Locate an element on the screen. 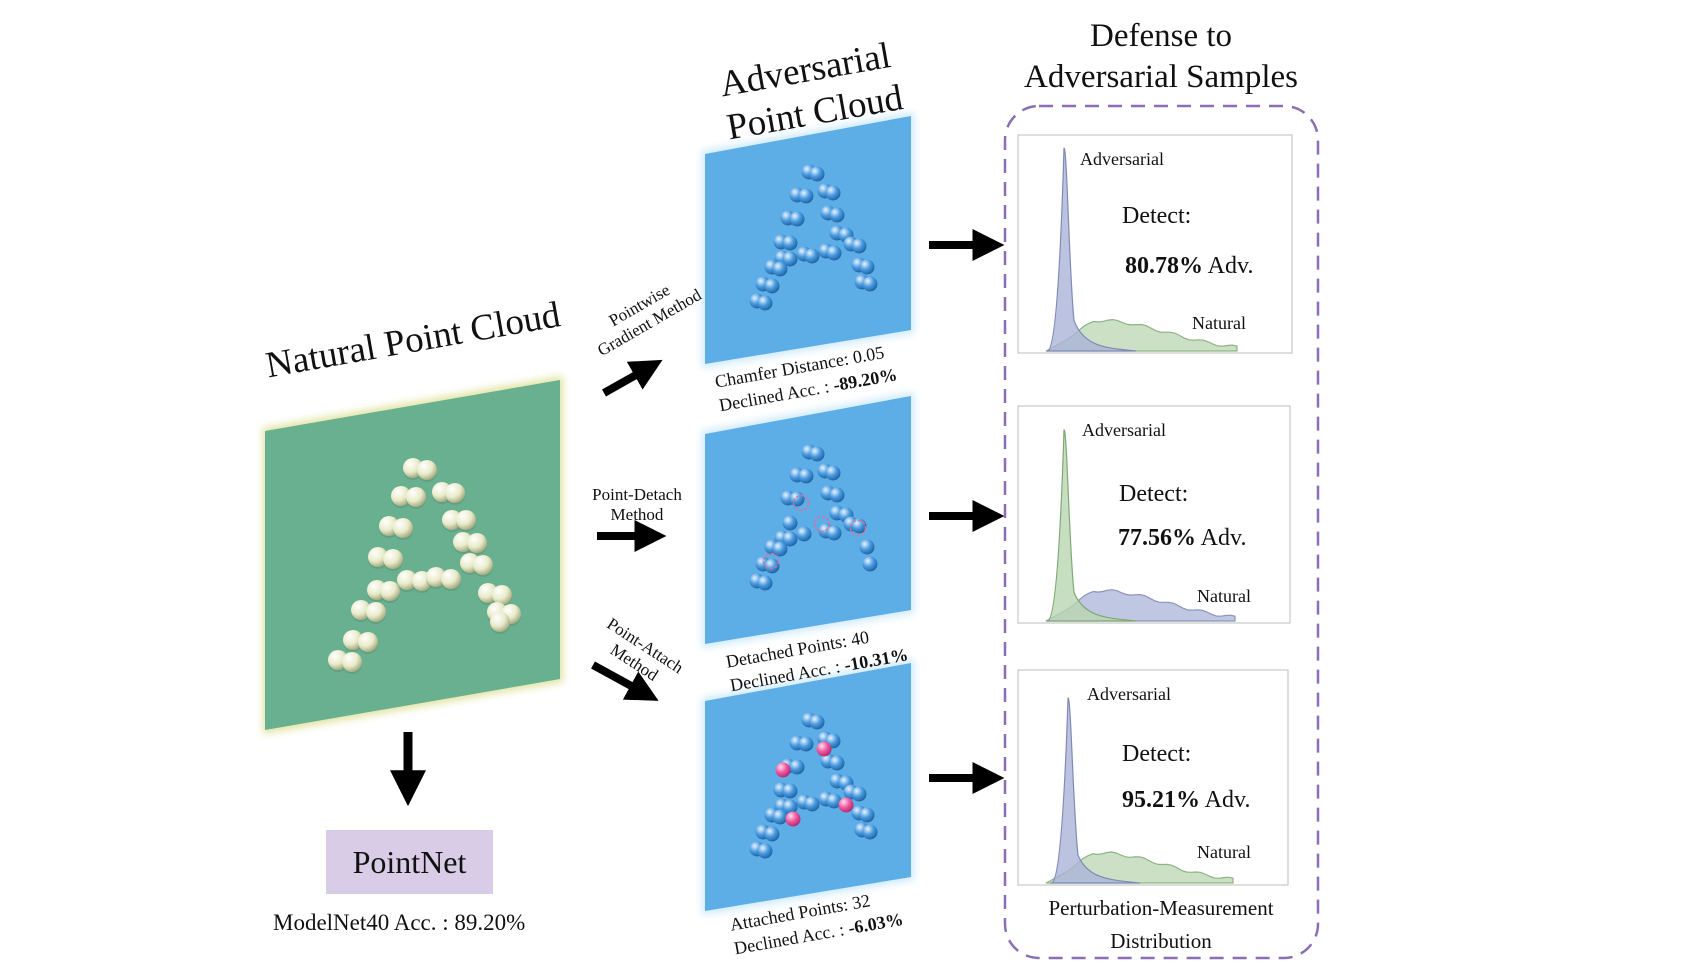  distribution-frame is located at coordinates (1153, 777).